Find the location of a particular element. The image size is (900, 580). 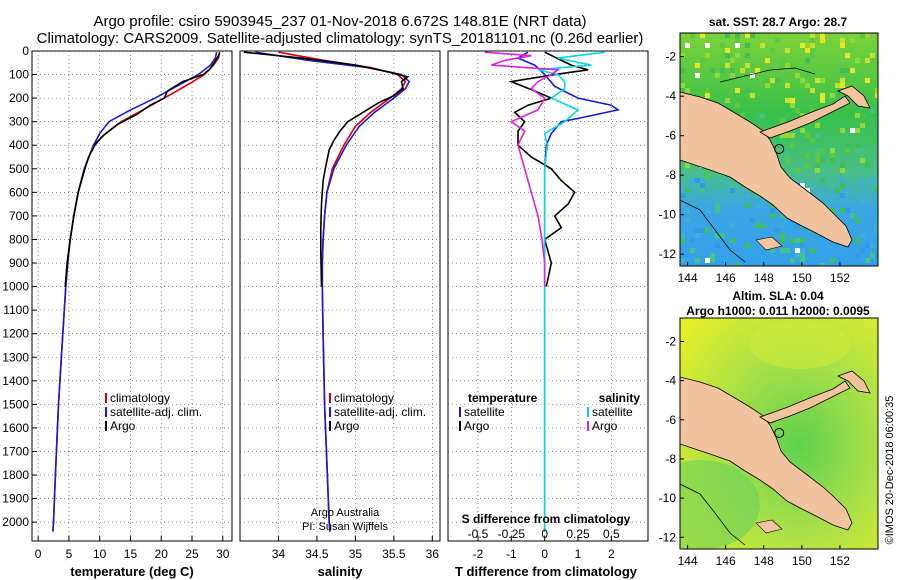

sst-map-title: sat. SST: 28.7 Argo: 28.7 is located at coordinates (778, 22).